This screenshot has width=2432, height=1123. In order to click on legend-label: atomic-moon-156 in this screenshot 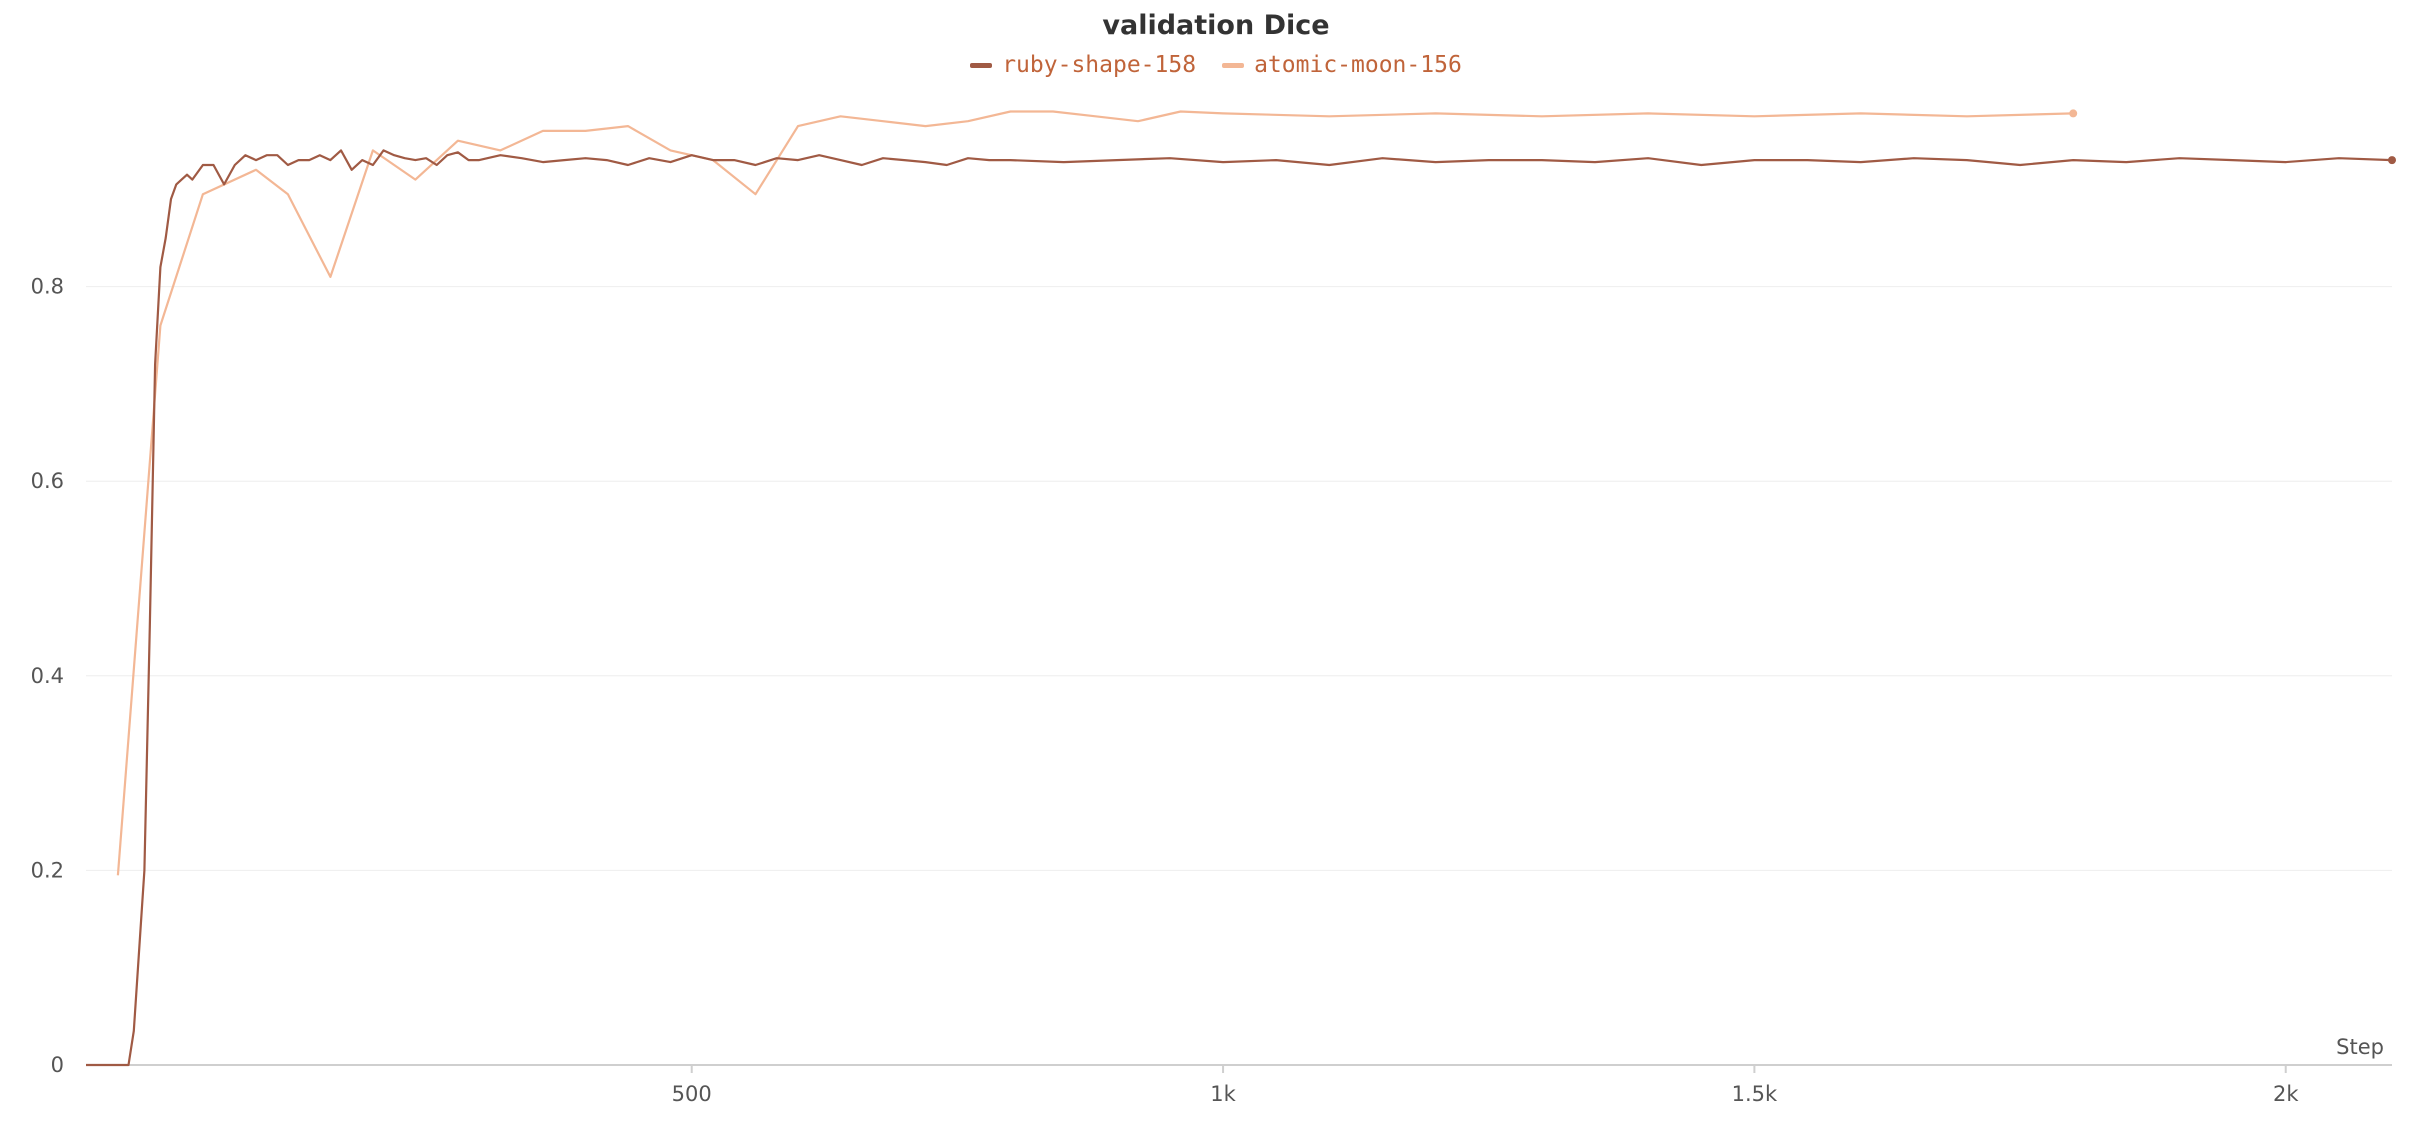, I will do `click(1358, 65)`.